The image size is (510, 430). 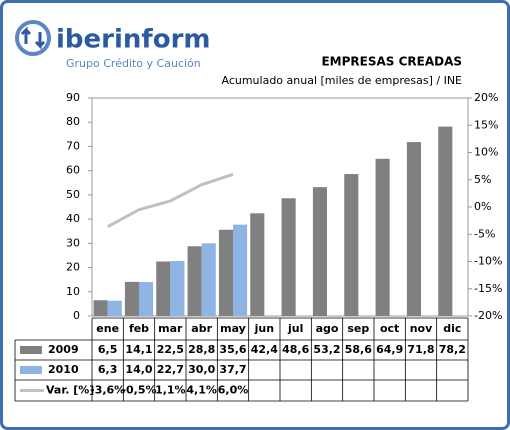 What do you see at coordinates (327, 328) in the screenshot?
I see `x-tick-label: ago` at bounding box center [327, 328].